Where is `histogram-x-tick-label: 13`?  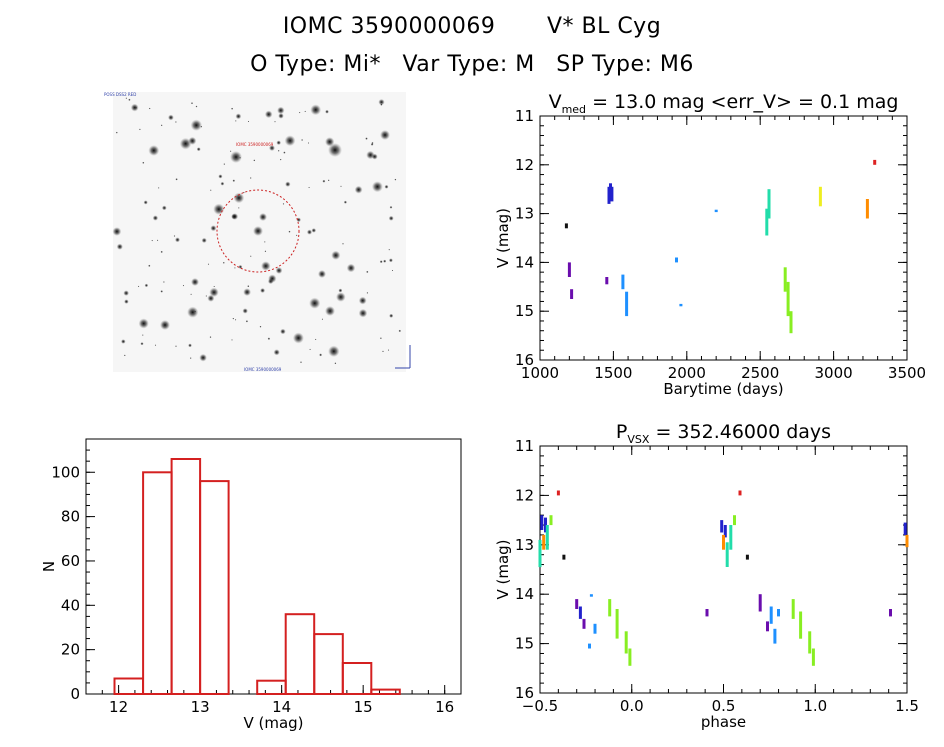
histogram-x-tick-label: 13 is located at coordinates (200, 707).